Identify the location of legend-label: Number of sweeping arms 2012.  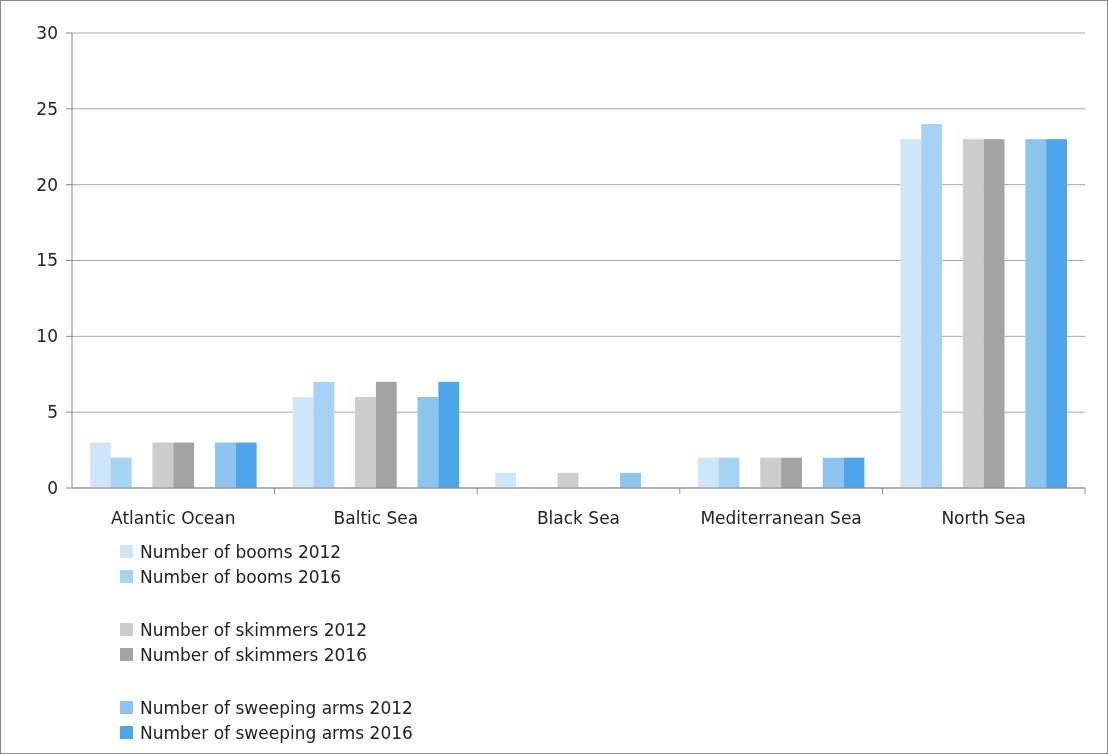
(276, 707).